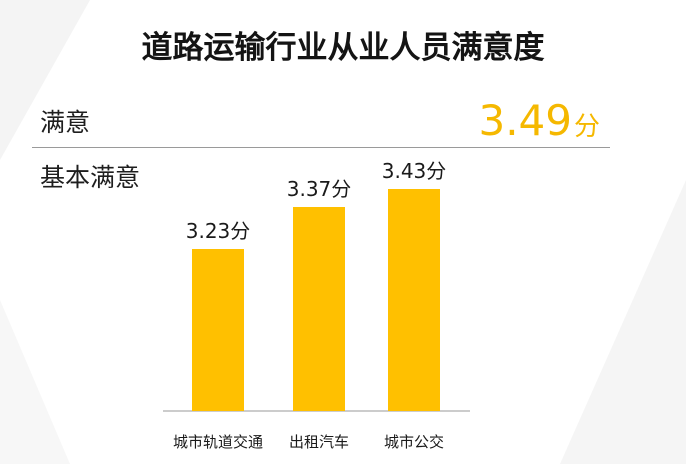  What do you see at coordinates (321, 147) in the screenshot?
I see `level-divider` at bounding box center [321, 147].